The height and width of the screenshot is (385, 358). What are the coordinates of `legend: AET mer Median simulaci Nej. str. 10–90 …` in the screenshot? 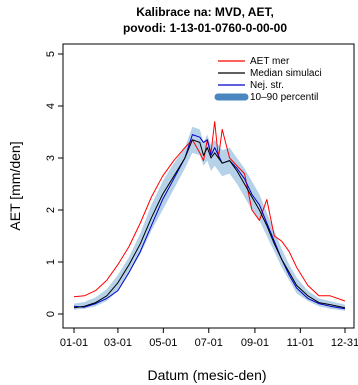 It's located at (268, 79).